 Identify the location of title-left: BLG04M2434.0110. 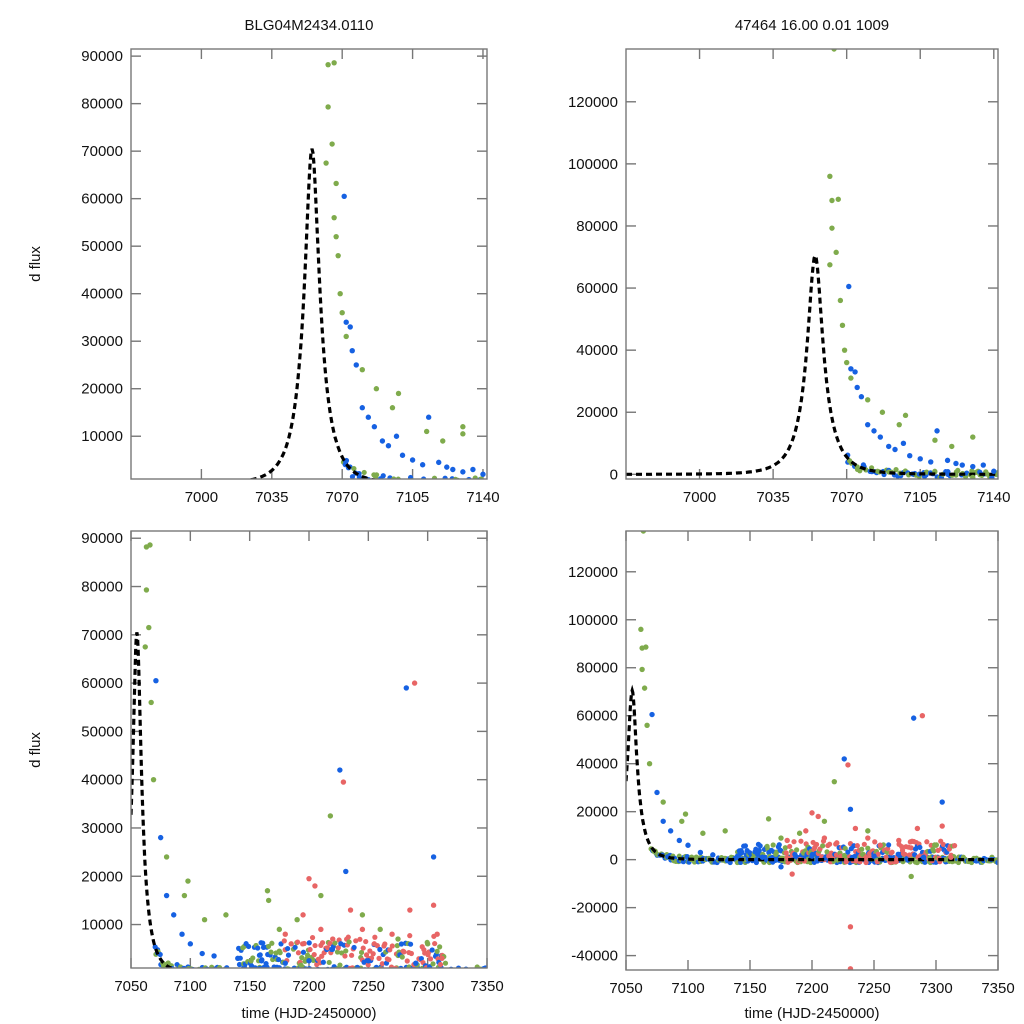
(309, 25).